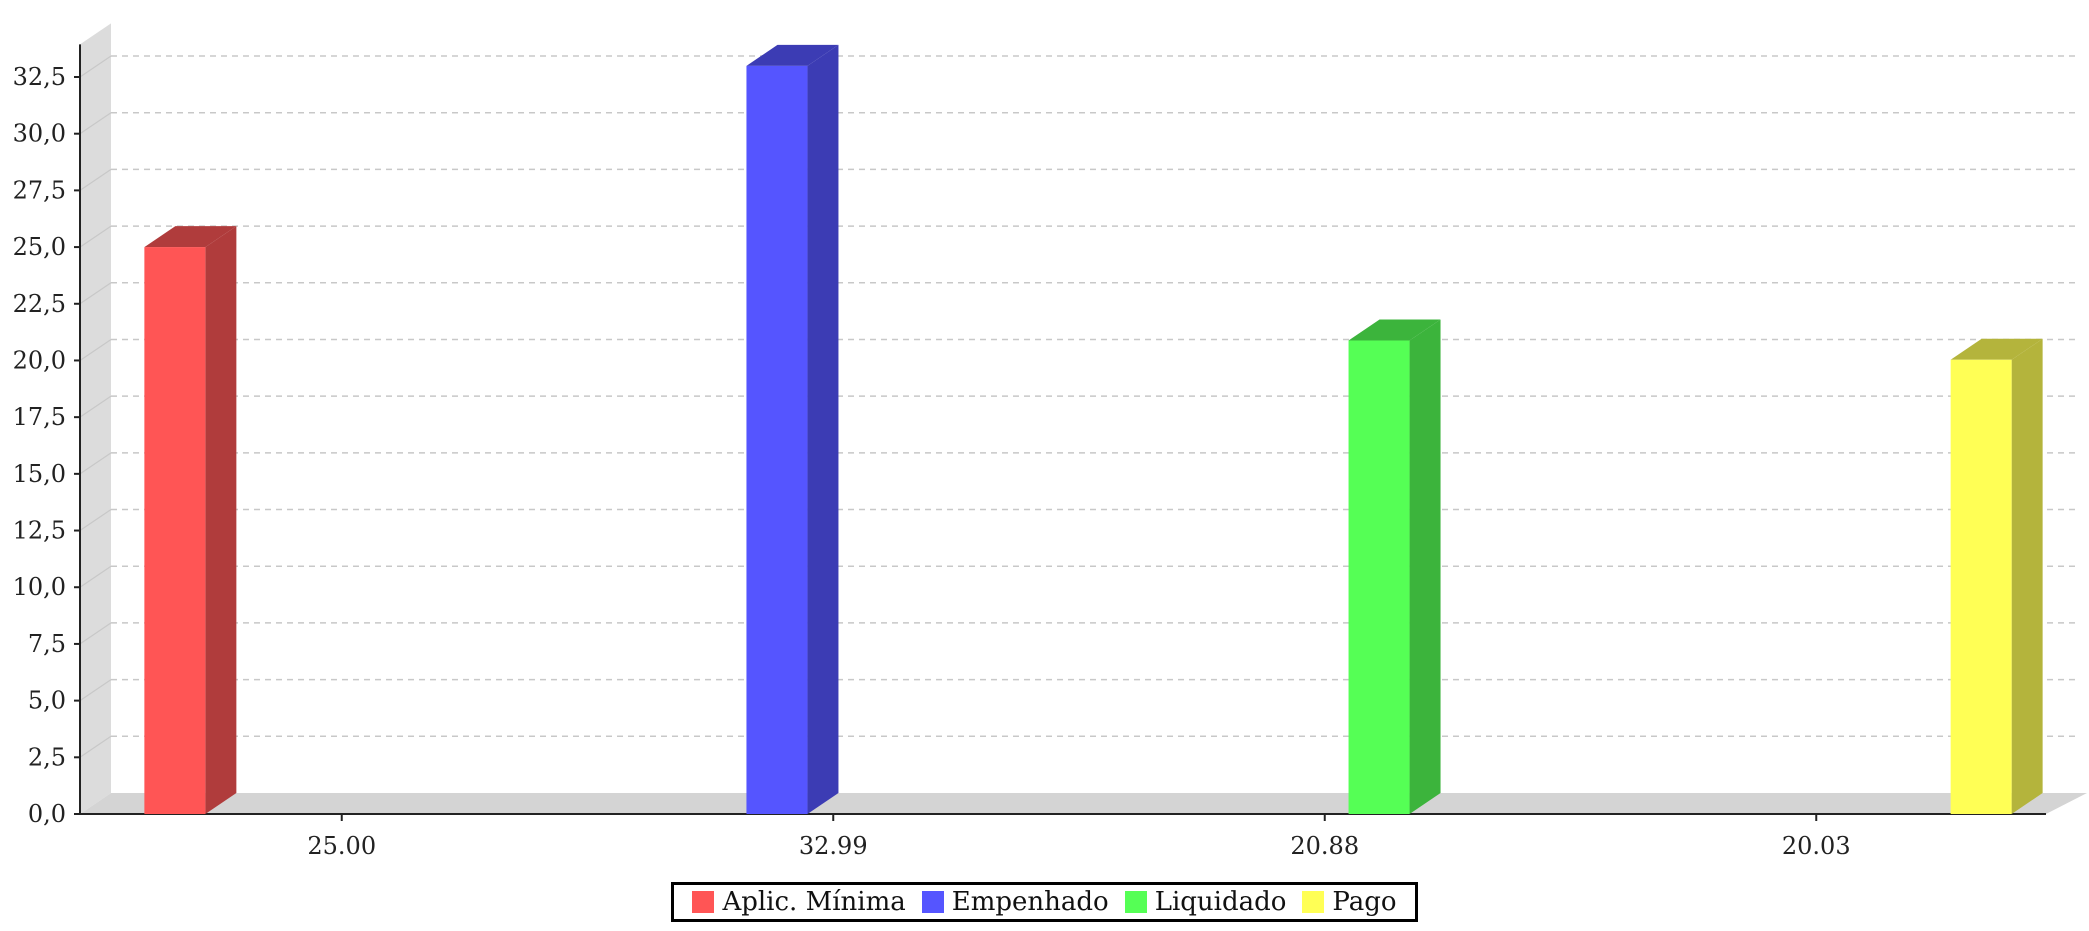 Image resolution: width=2089 pixels, height=931 pixels. I want to click on legend-item: Liquidado, so click(1205, 902).